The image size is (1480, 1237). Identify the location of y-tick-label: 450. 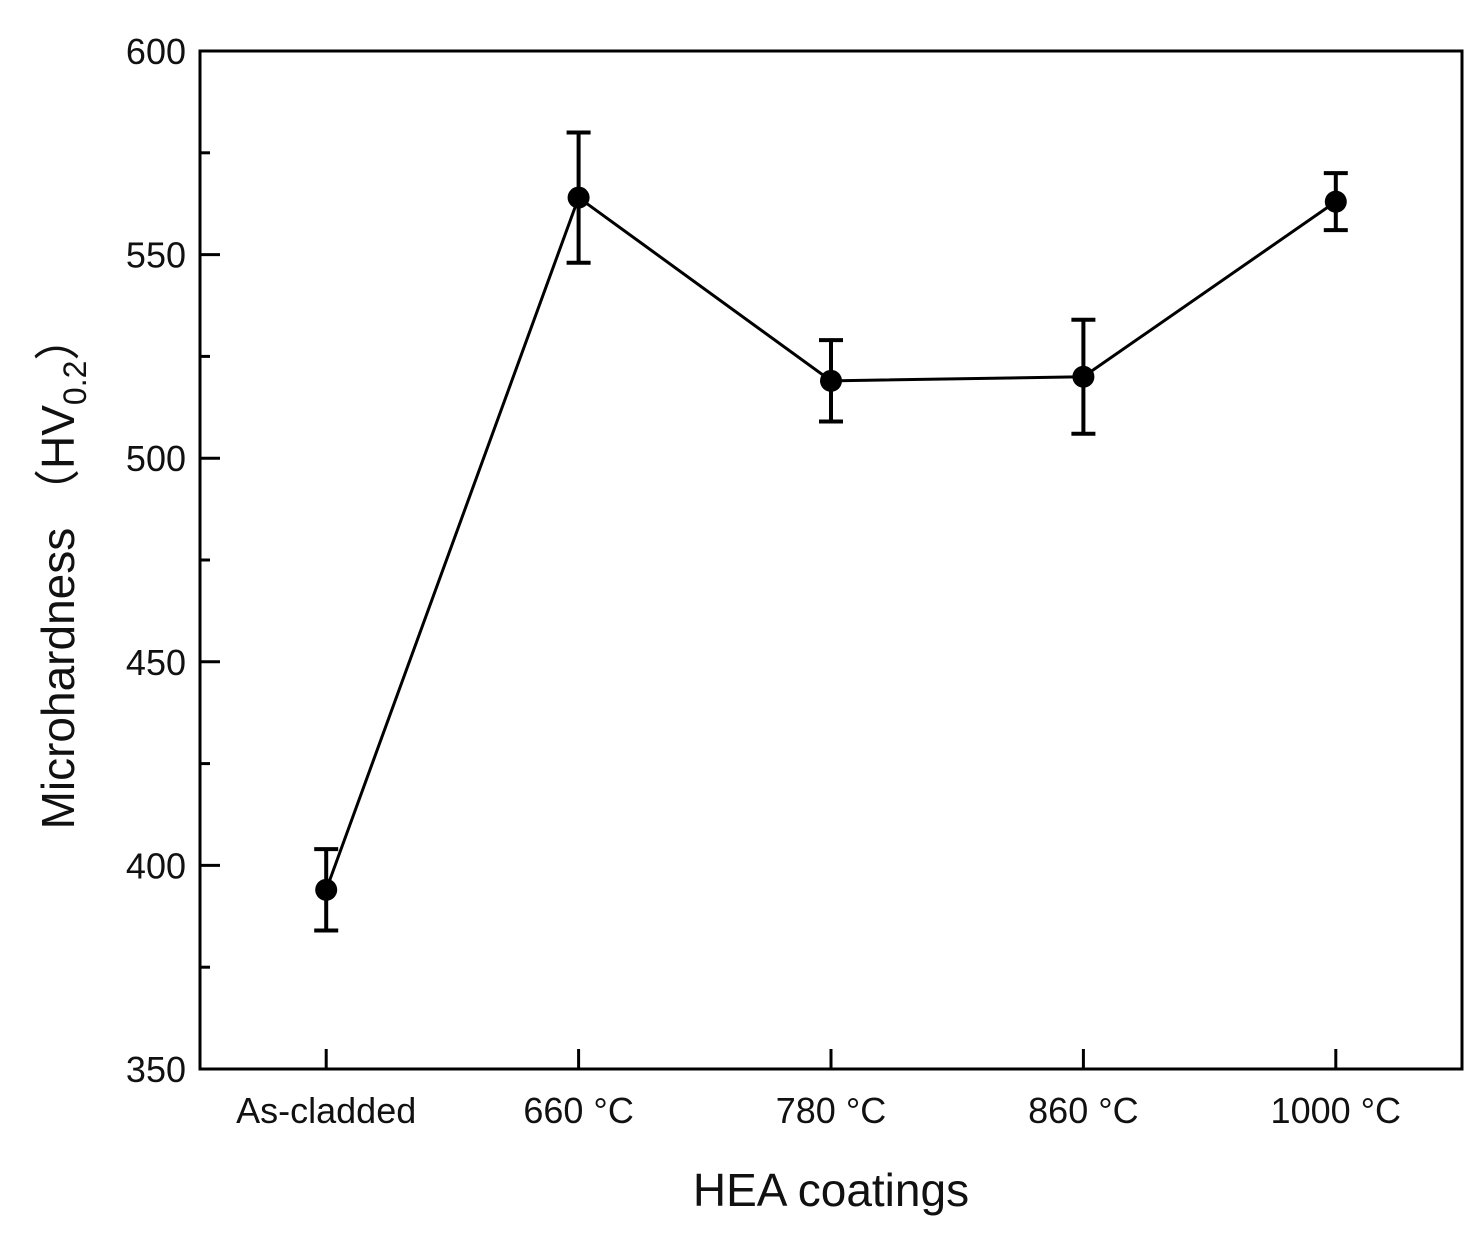
(156, 662).